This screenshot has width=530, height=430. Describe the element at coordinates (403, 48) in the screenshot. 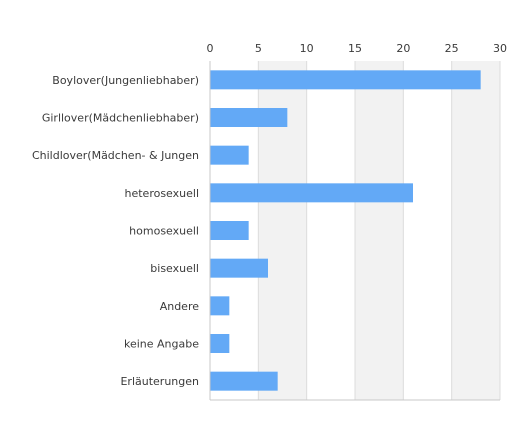

I see `x-tick-label: 20` at that location.